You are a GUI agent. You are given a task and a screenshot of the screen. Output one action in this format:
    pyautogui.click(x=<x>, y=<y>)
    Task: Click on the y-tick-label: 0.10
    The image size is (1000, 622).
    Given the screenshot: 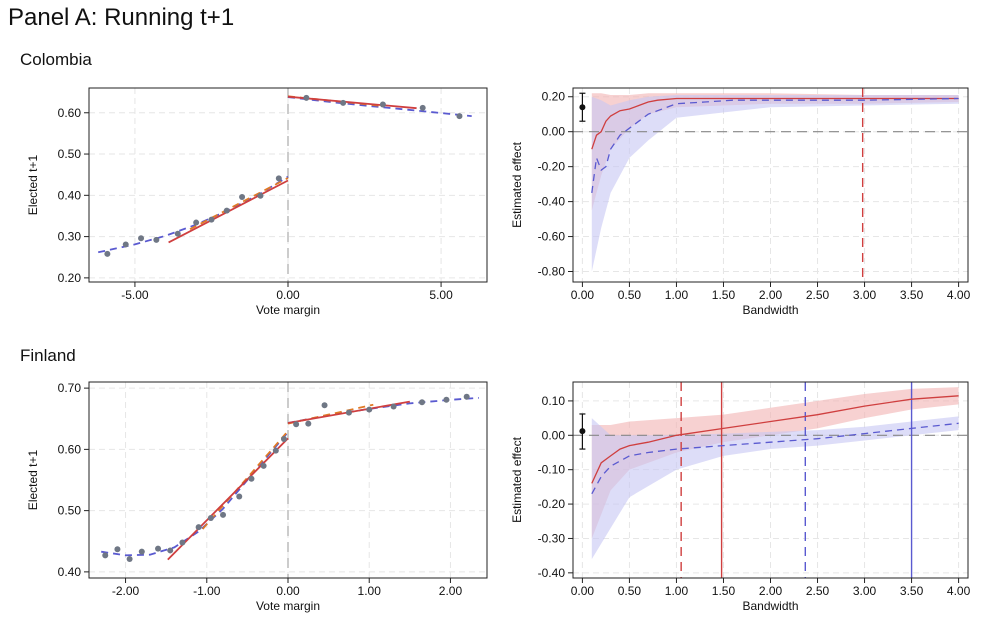 What is the action you would take?
    pyautogui.click(x=554, y=401)
    